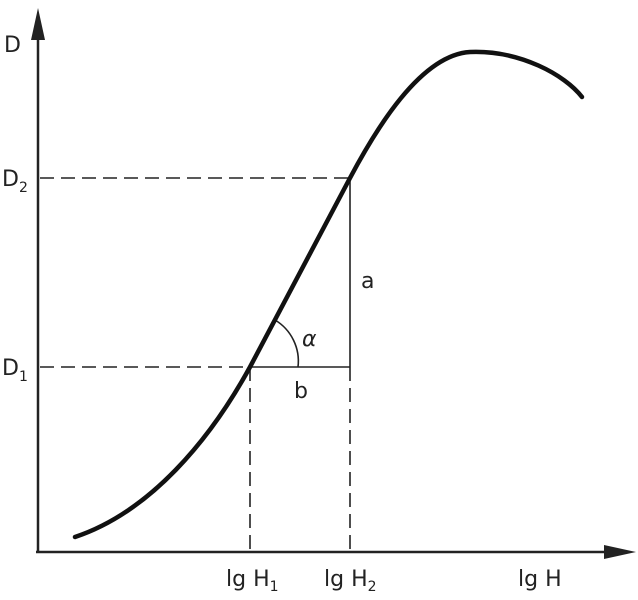 The width and height of the screenshot is (638, 600). Describe the element at coordinates (10, 179) in the screenshot. I see `d2-main: D` at that location.